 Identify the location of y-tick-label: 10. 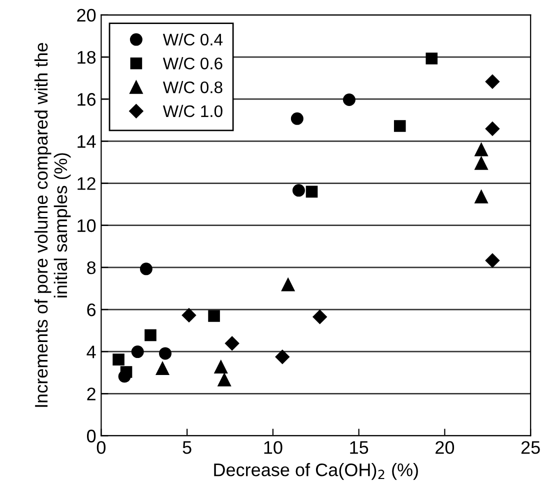
(87, 225).